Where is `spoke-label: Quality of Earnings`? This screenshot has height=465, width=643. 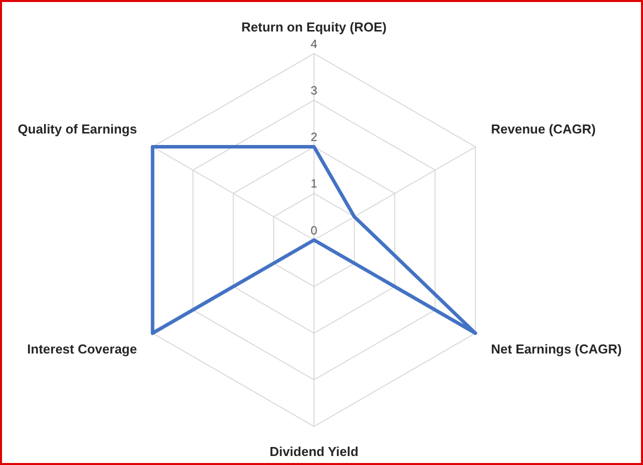
spoke-label: Quality of Earnings is located at coordinates (77, 129).